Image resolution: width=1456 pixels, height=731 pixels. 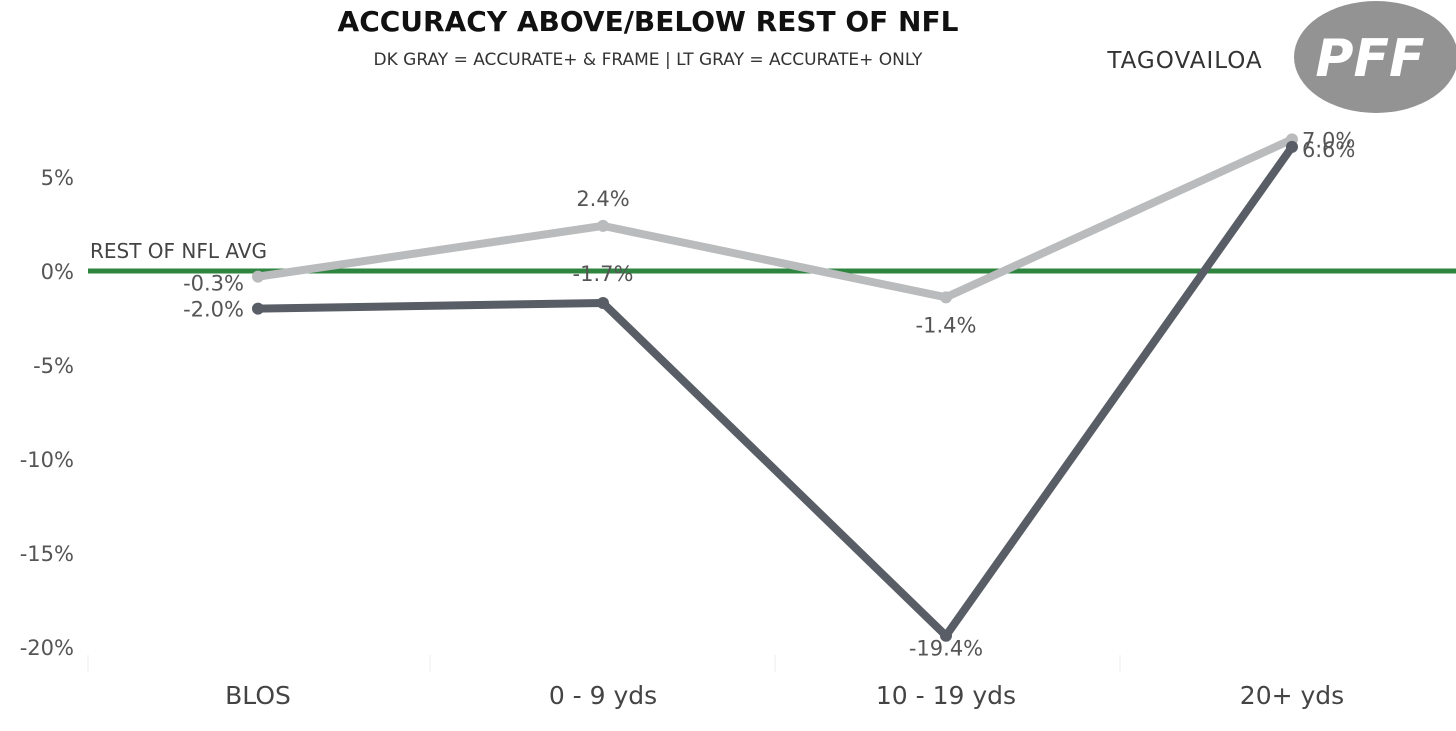 I want to click on data-label-accurate_frame: 6.6%, so click(x=1328, y=150).